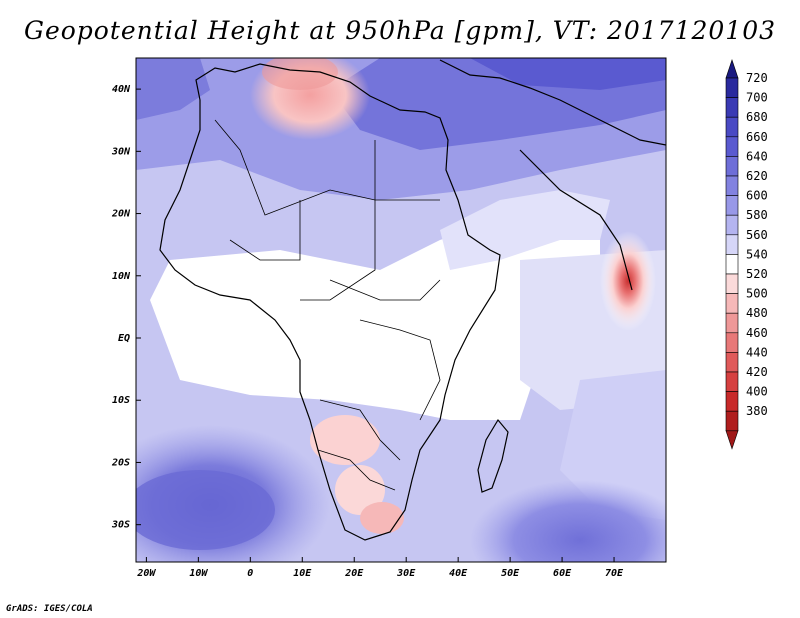 The width and height of the screenshot is (800, 618). What do you see at coordinates (198, 573) in the screenshot?
I see `lon-tick-label: 10W` at bounding box center [198, 573].